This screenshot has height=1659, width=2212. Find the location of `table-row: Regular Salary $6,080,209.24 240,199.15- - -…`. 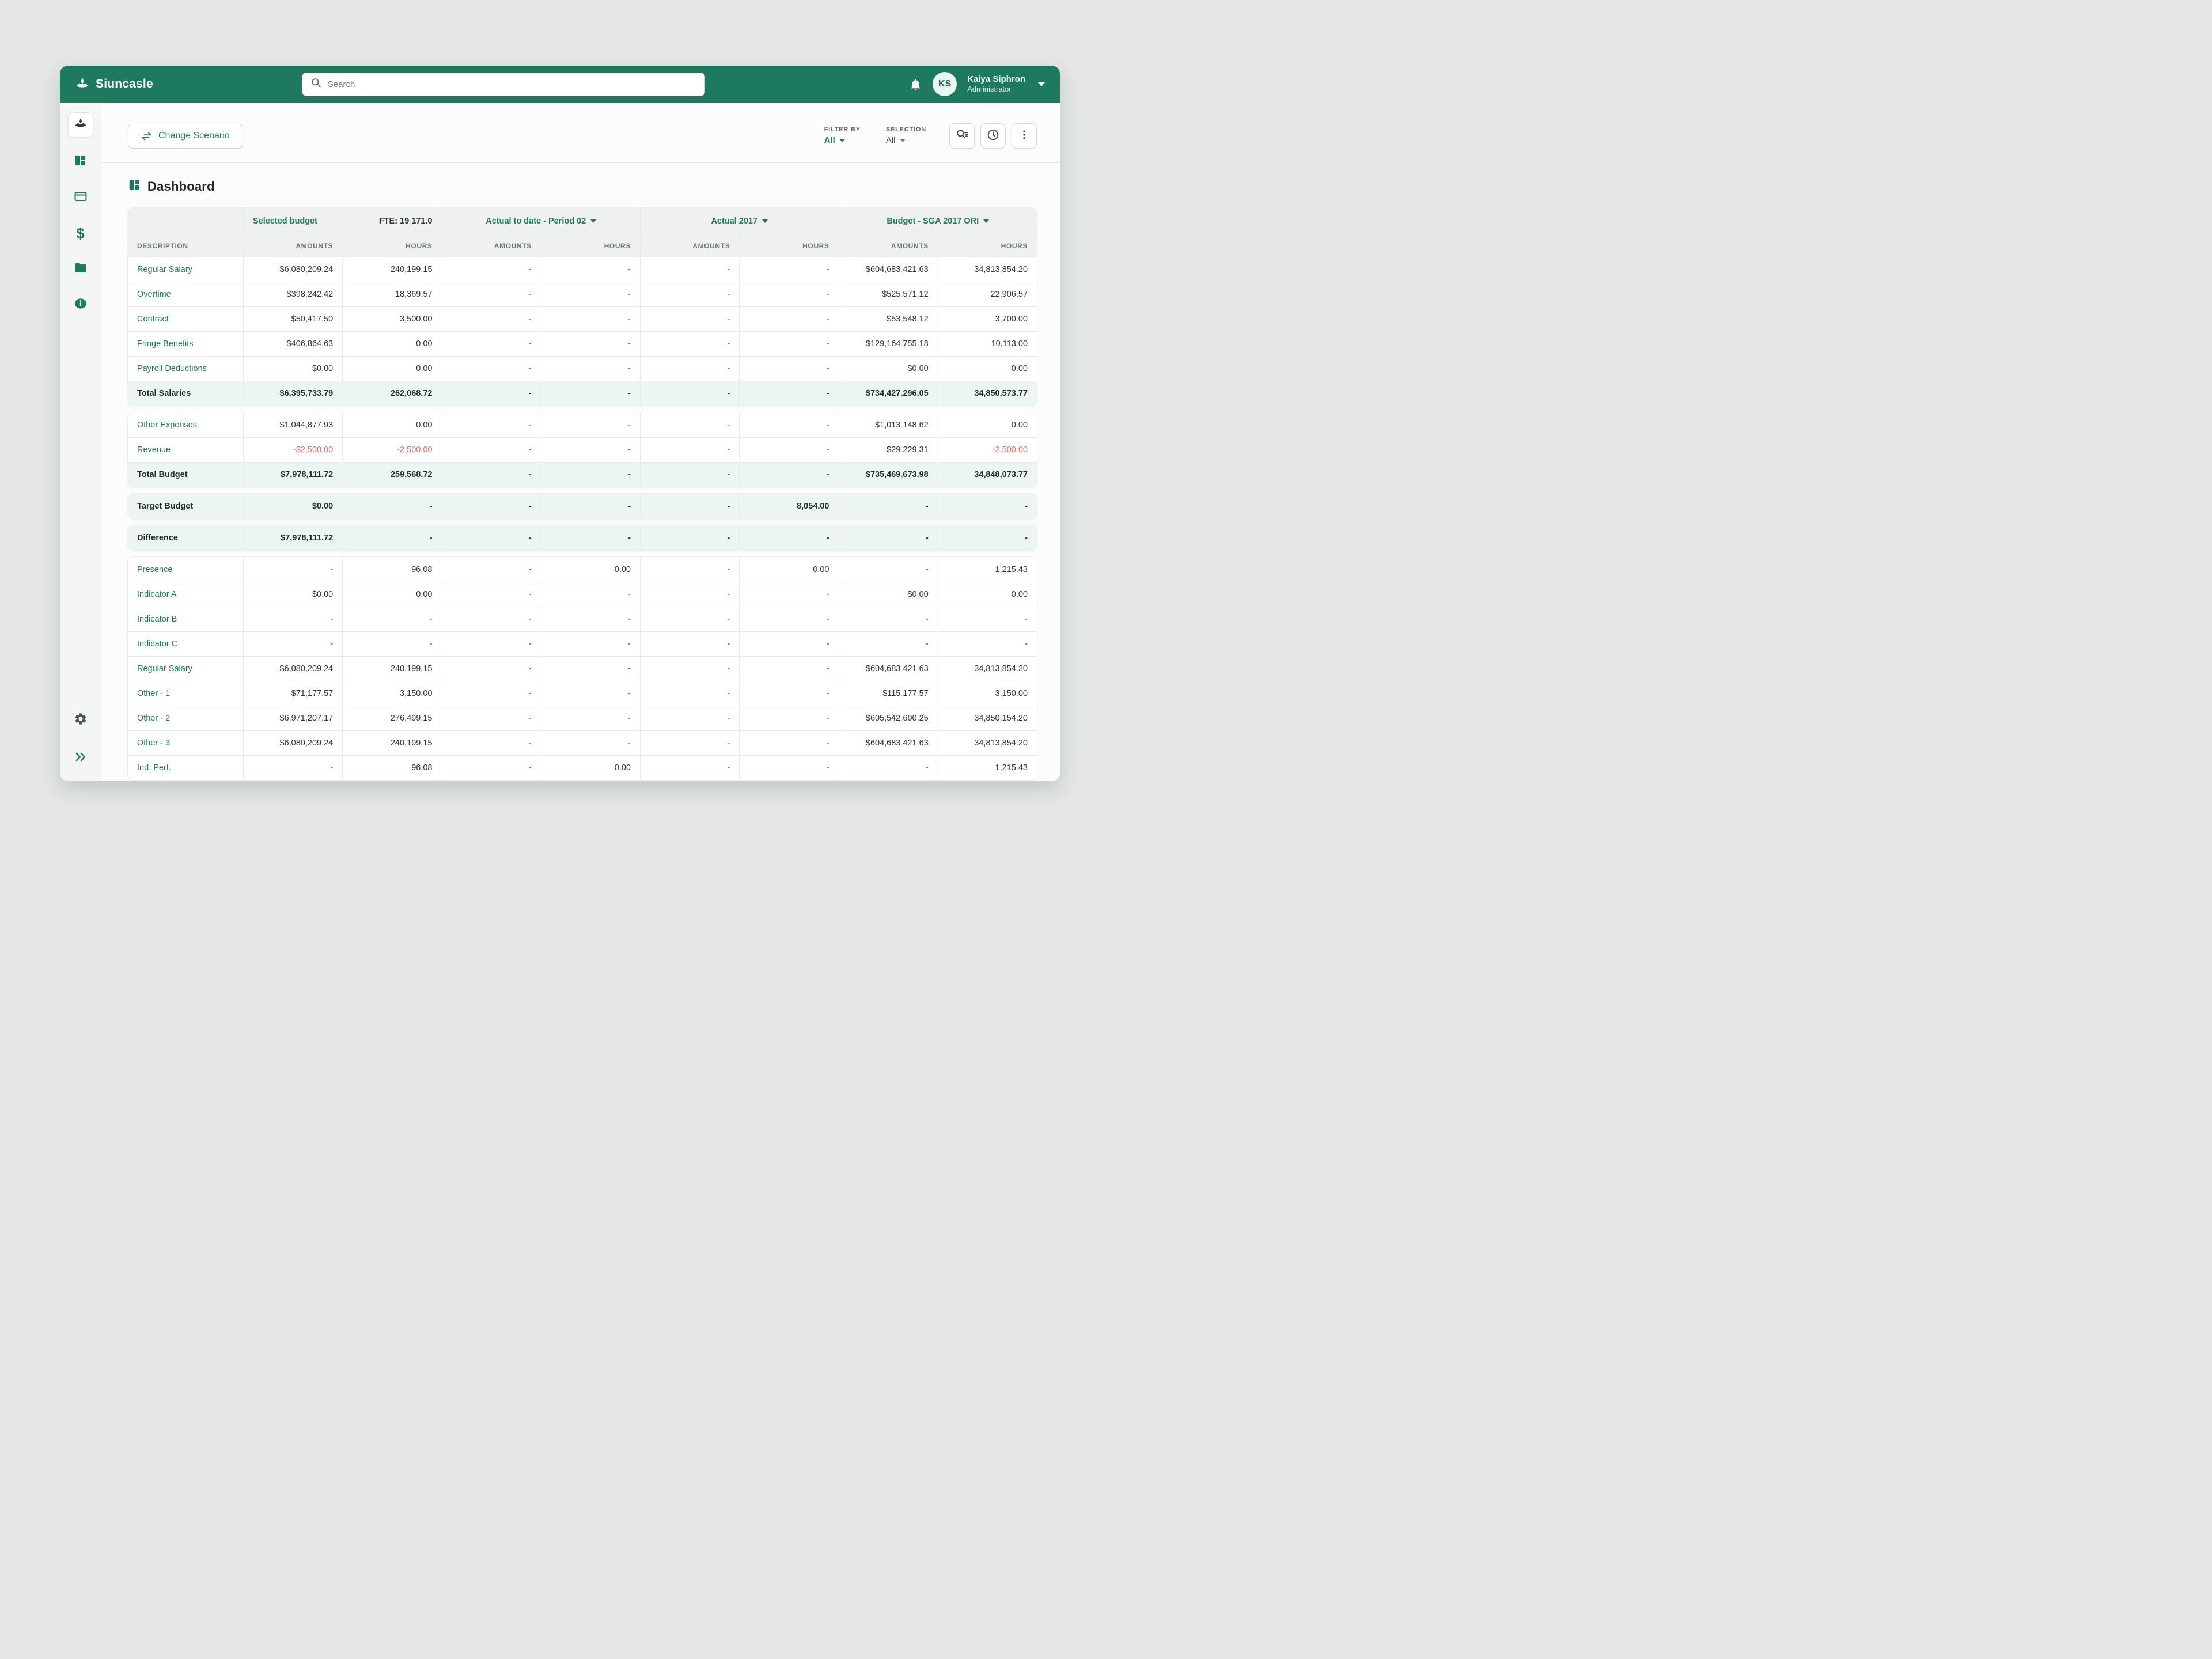

table-row: Regular Salary $6,080,209.24 240,199.15- - -… is located at coordinates (582, 269).